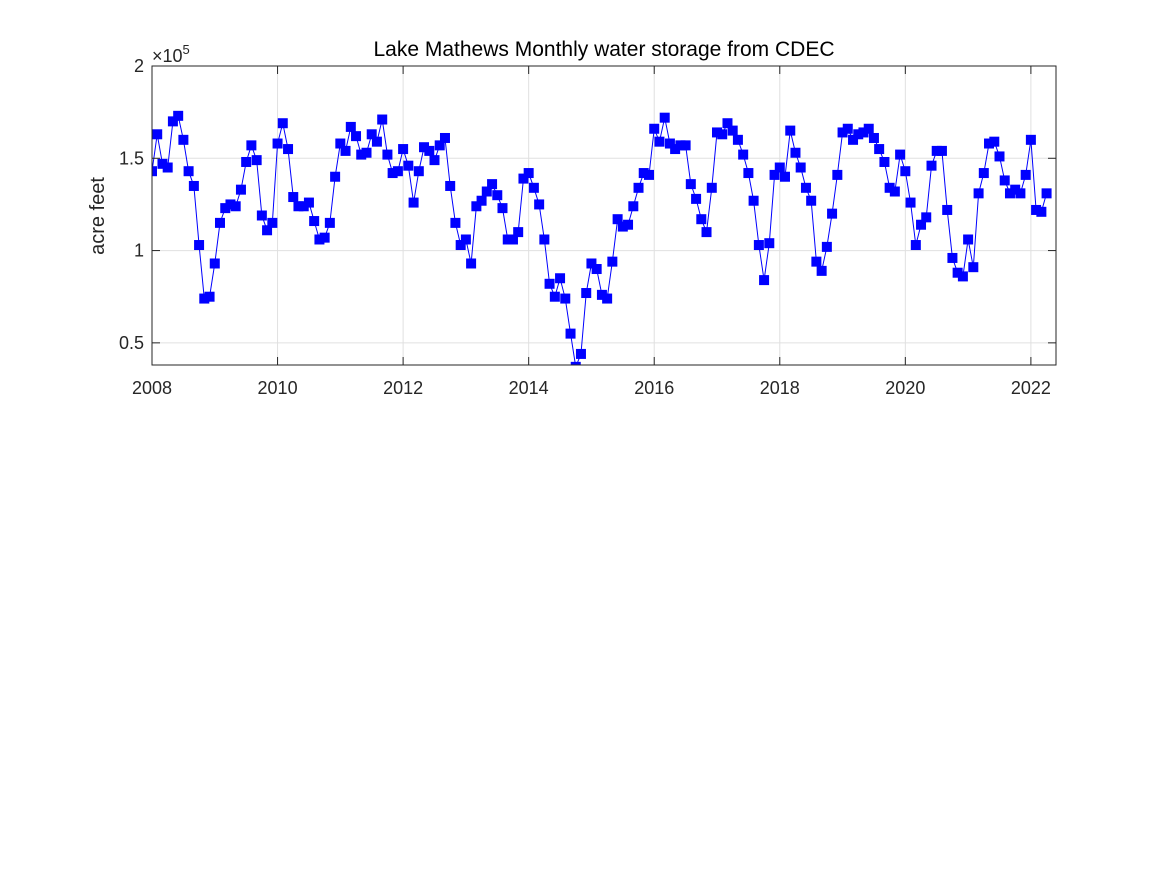 The height and width of the screenshot is (875, 1167). What do you see at coordinates (139, 66) in the screenshot?
I see `y-tick-label: 2` at bounding box center [139, 66].